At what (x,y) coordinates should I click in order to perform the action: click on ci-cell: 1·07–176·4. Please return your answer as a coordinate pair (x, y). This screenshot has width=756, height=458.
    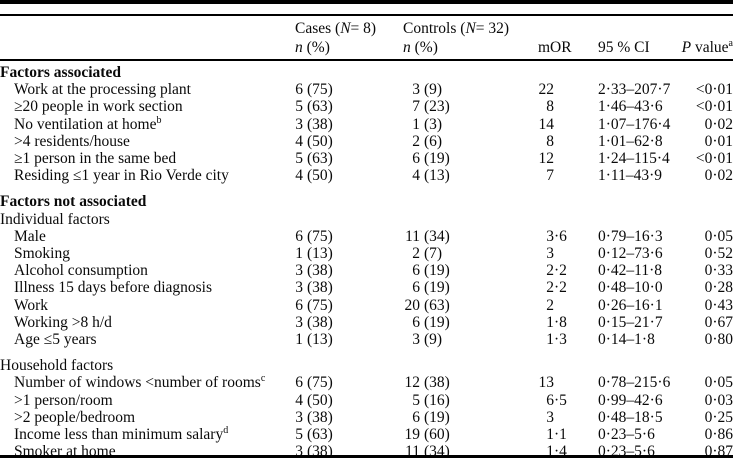
    Looking at the image, I should click on (634, 124).